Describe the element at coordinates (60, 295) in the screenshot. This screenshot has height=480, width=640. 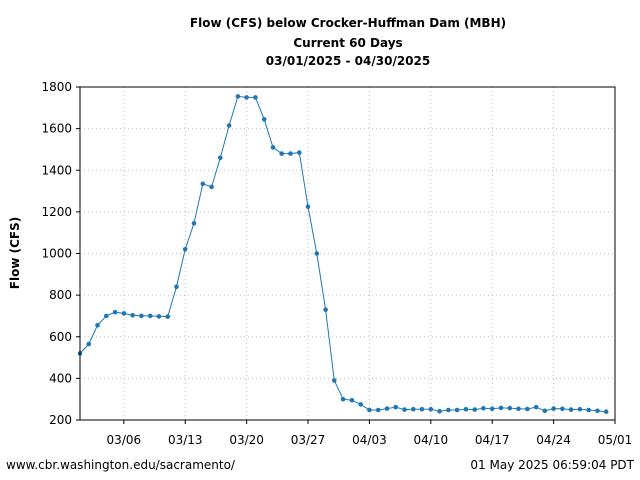
I see `y-tick-label: 800` at that location.